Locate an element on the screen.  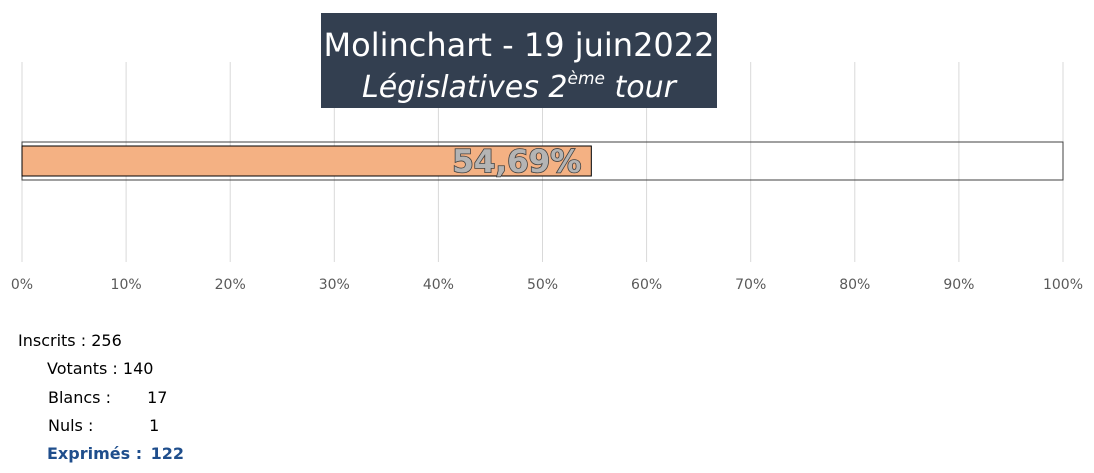
stat-nuls-value: 1 is located at coordinates (154, 425).